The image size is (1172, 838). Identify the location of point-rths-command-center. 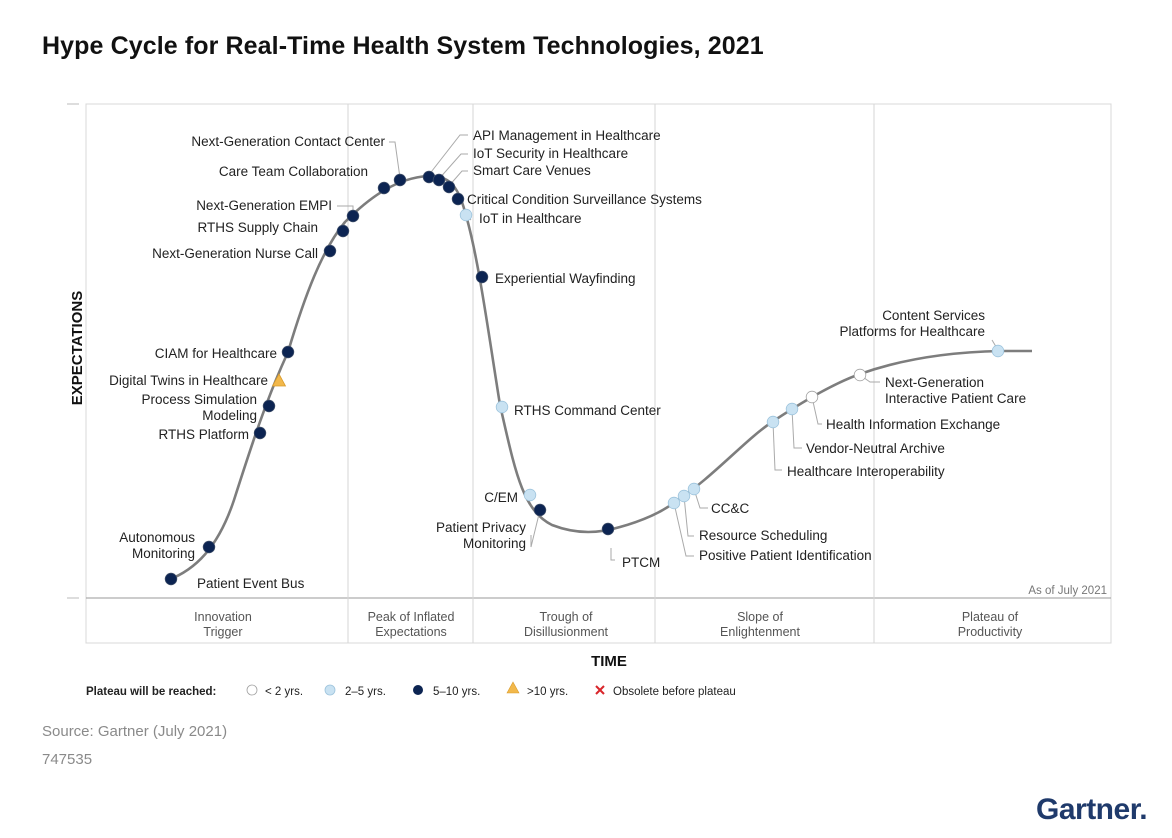
(502, 407).